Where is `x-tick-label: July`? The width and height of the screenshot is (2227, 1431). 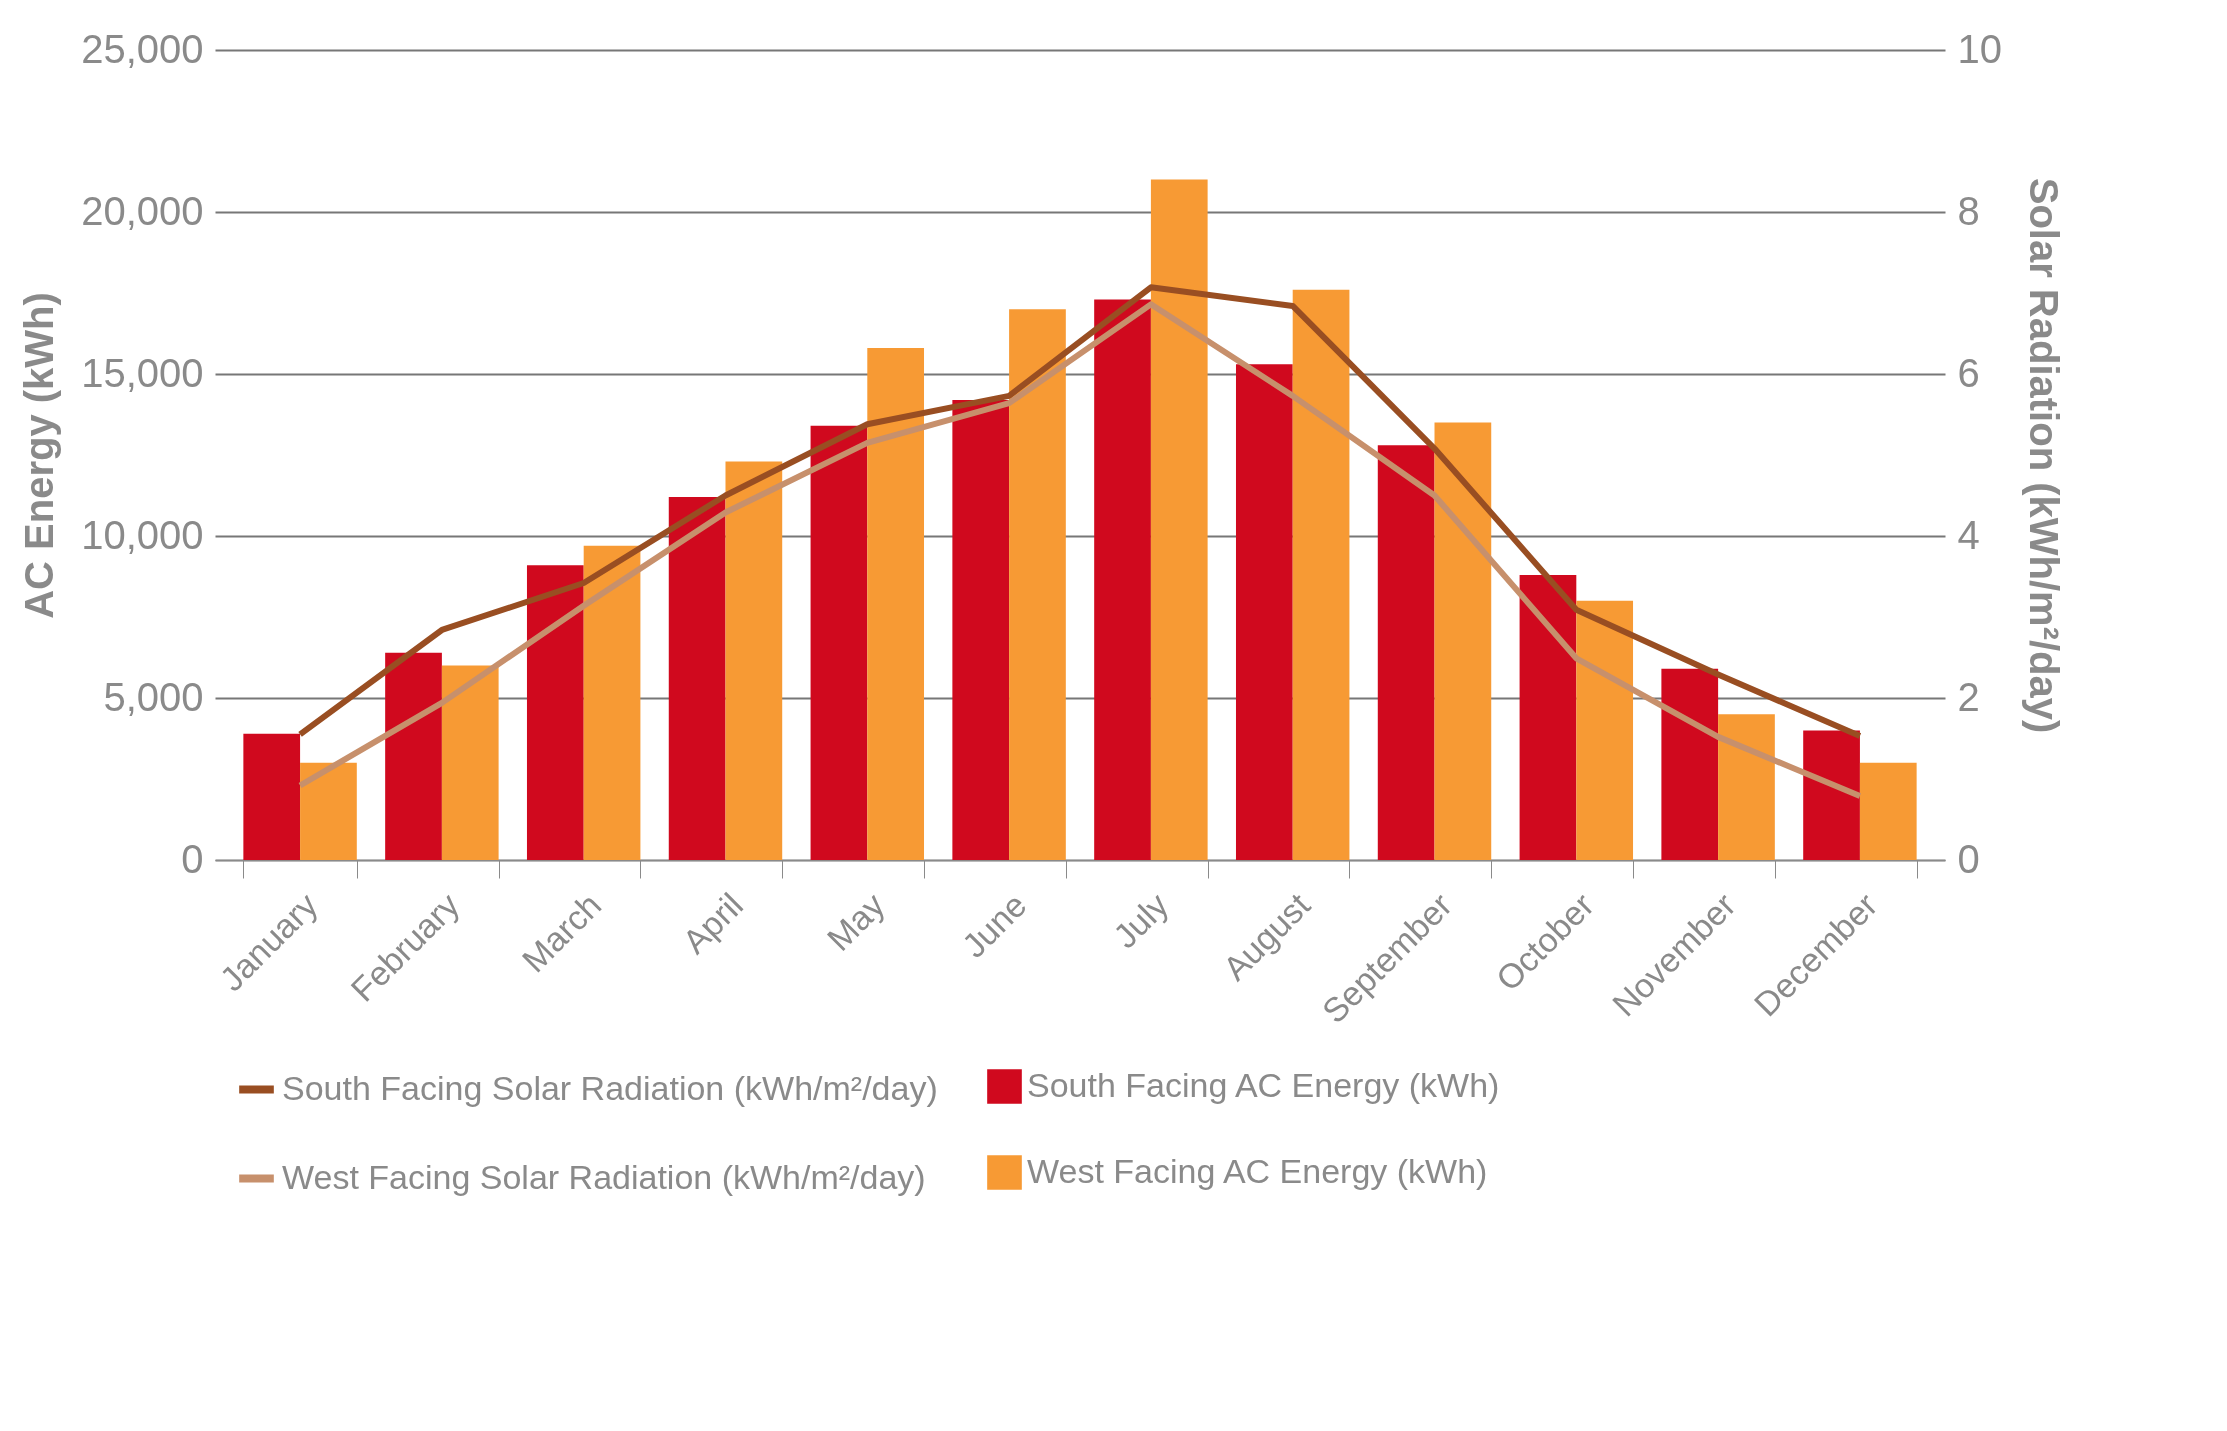 x-tick-label: July is located at coordinates (1140, 920).